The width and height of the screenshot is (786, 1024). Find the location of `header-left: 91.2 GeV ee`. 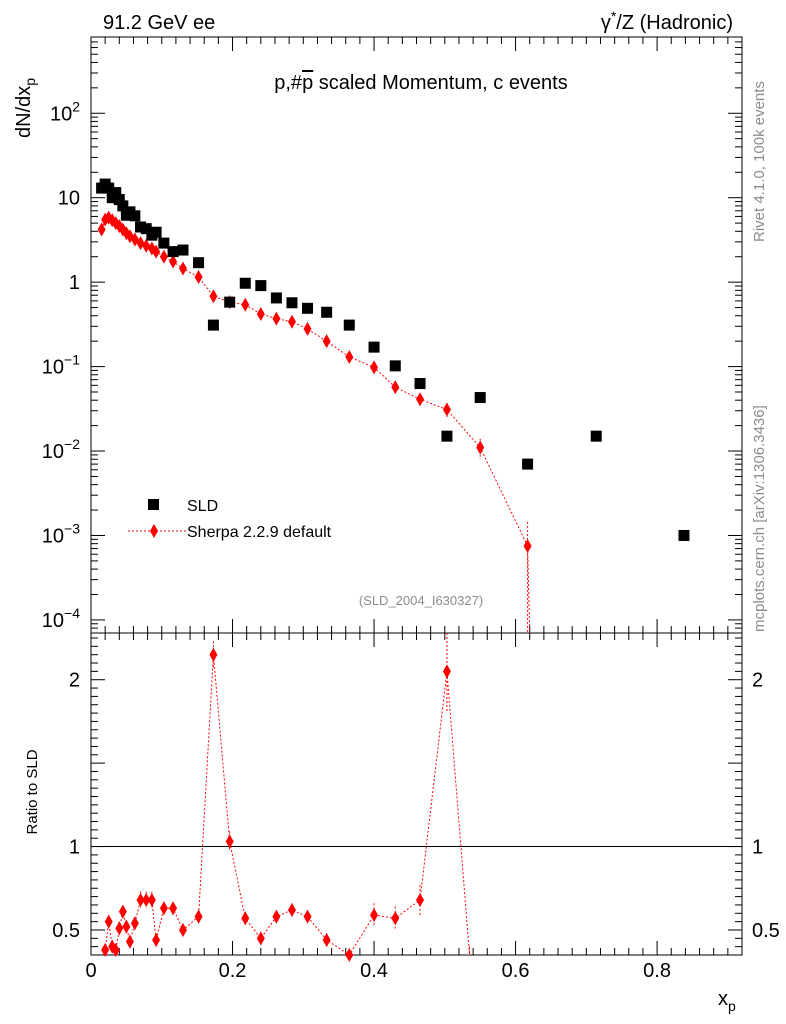

header-left: 91.2 GeV ee is located at coordinates (159, 23).